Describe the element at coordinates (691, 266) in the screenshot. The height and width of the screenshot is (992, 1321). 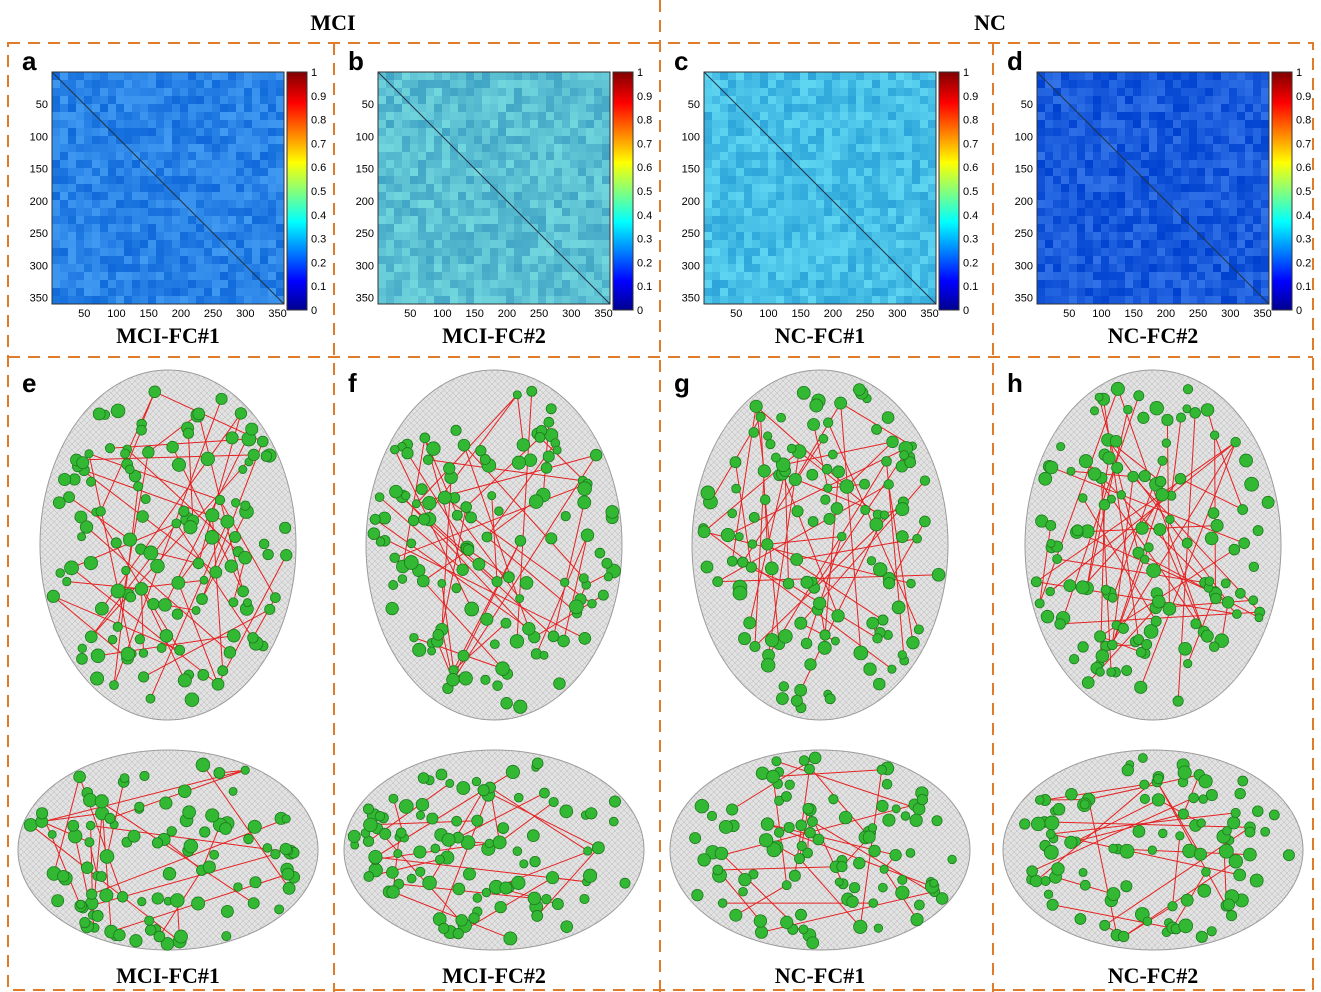
I see `y-tick-label: 300` at that location.